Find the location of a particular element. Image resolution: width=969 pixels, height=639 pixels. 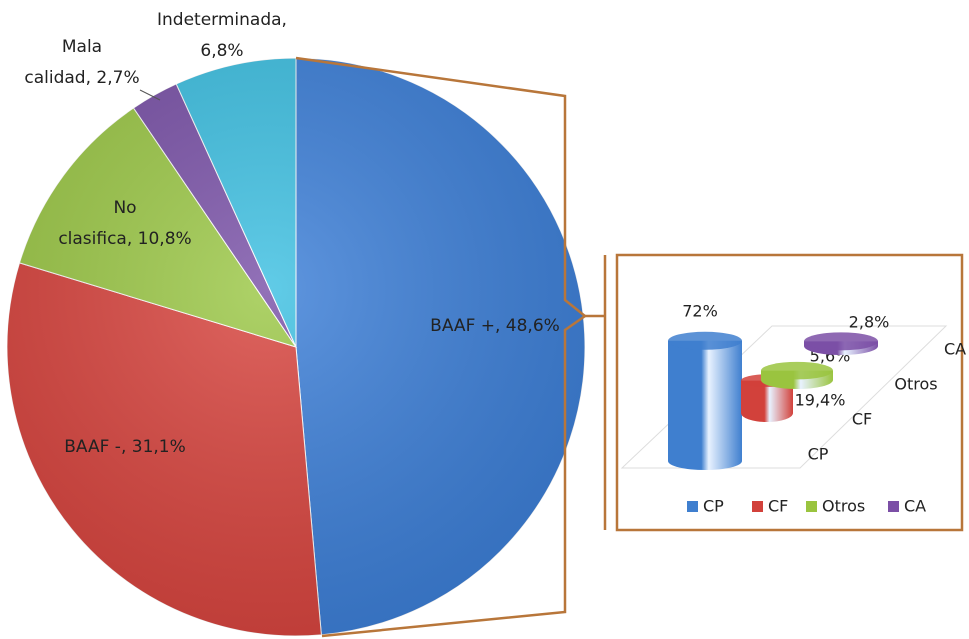

legend-label: CF is located at coordinates (778, 506).